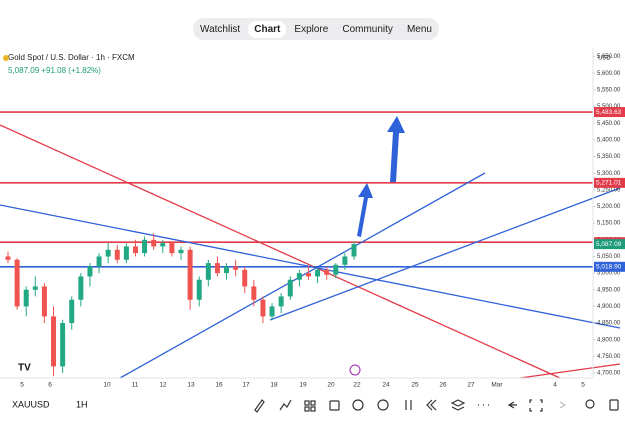 This screenshot has height=431, width=625. I want to click on y-tick-label: 5,100.00, so click(609, 240).